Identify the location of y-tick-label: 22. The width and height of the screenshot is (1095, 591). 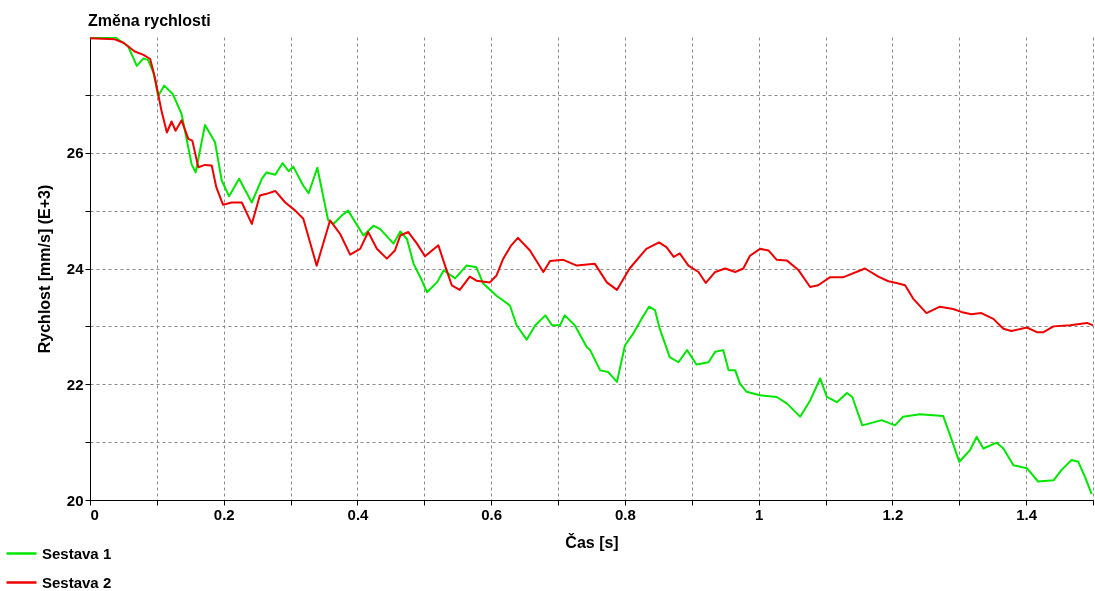
(75, 384).